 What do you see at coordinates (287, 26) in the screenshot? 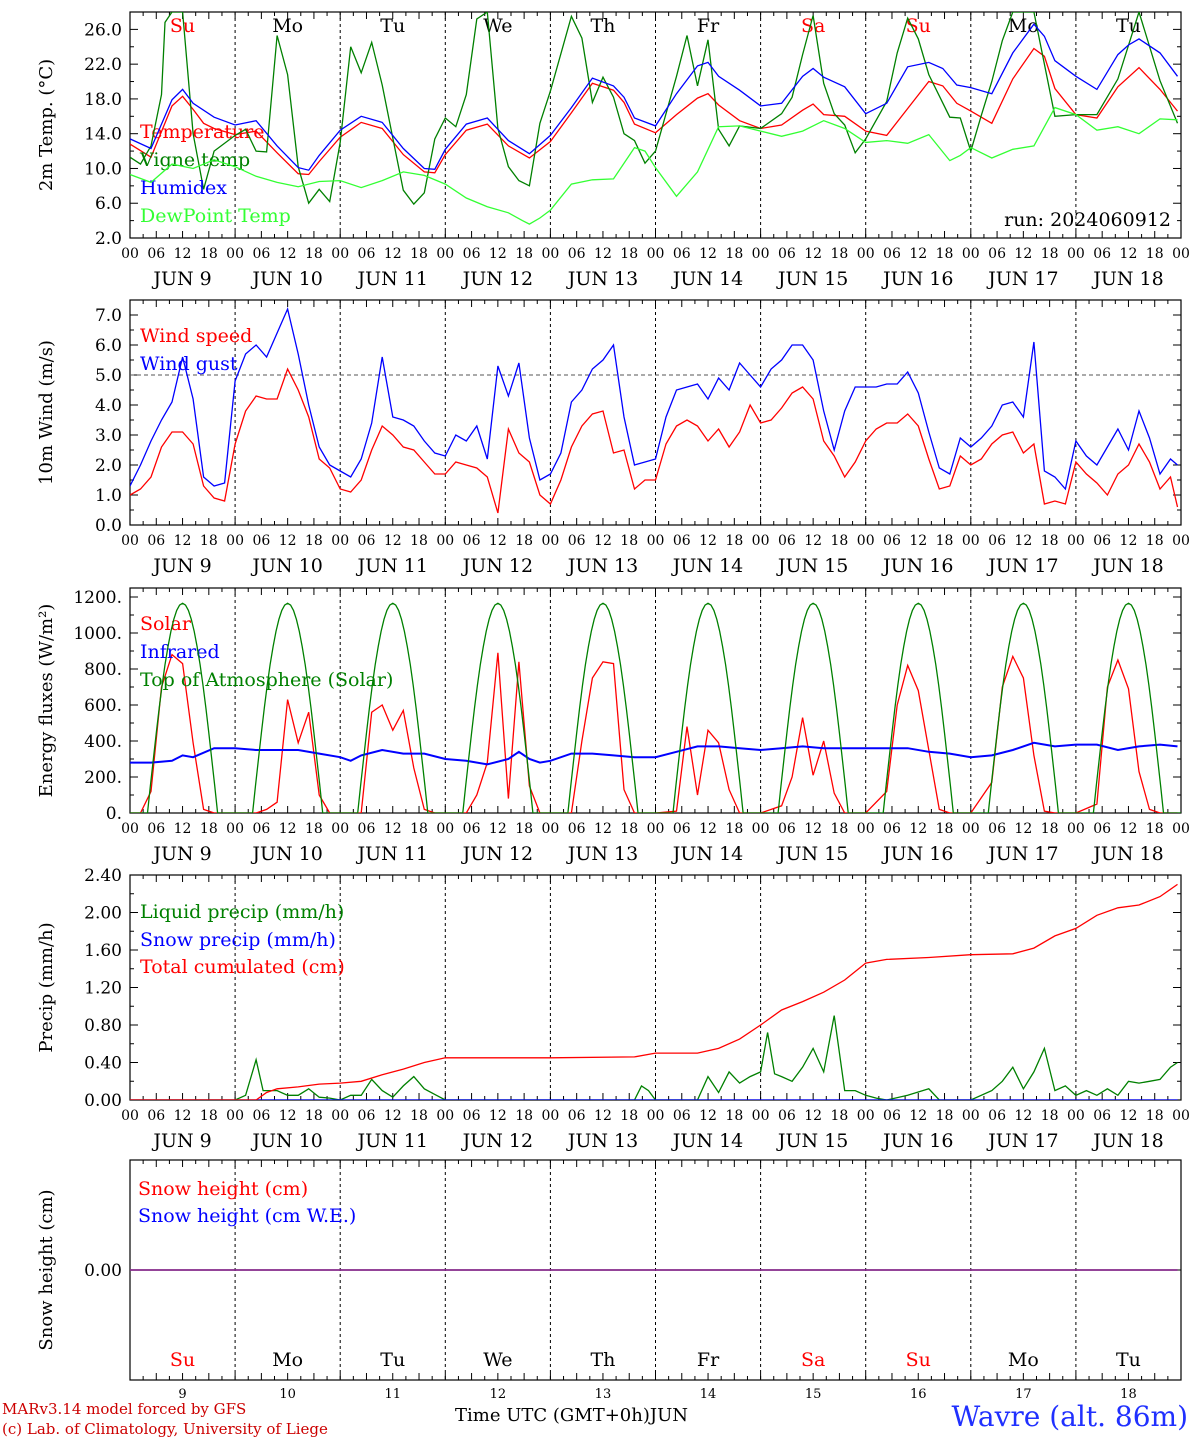
I see `weekday-label: Mo` at bounding box center [287, 26].